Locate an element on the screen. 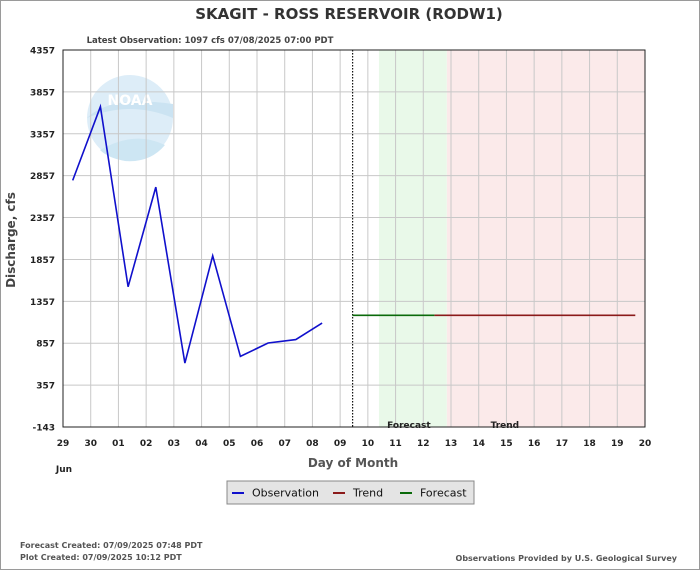 This screenshot has height=570, width=700. x-tick-label: 03 is located at coordinates (174, 444).